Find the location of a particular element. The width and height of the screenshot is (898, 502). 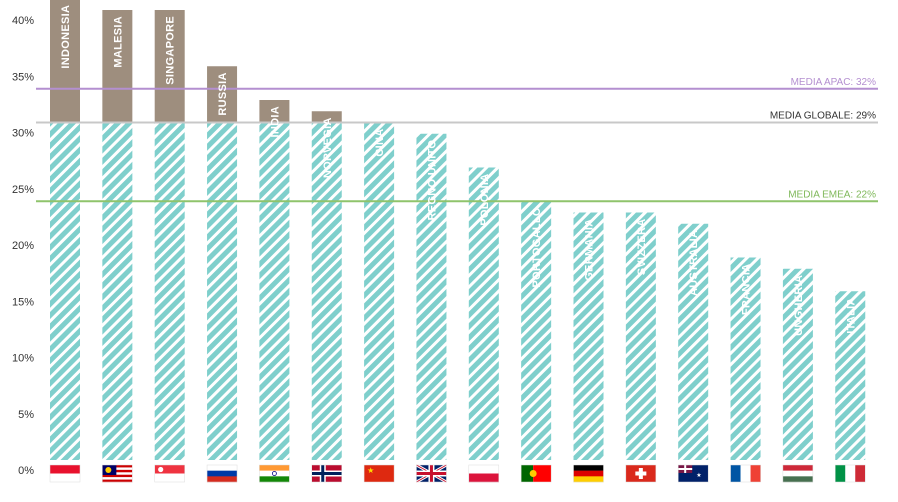

australia-flag-icon: ★ is located at coordinates (693, 473).